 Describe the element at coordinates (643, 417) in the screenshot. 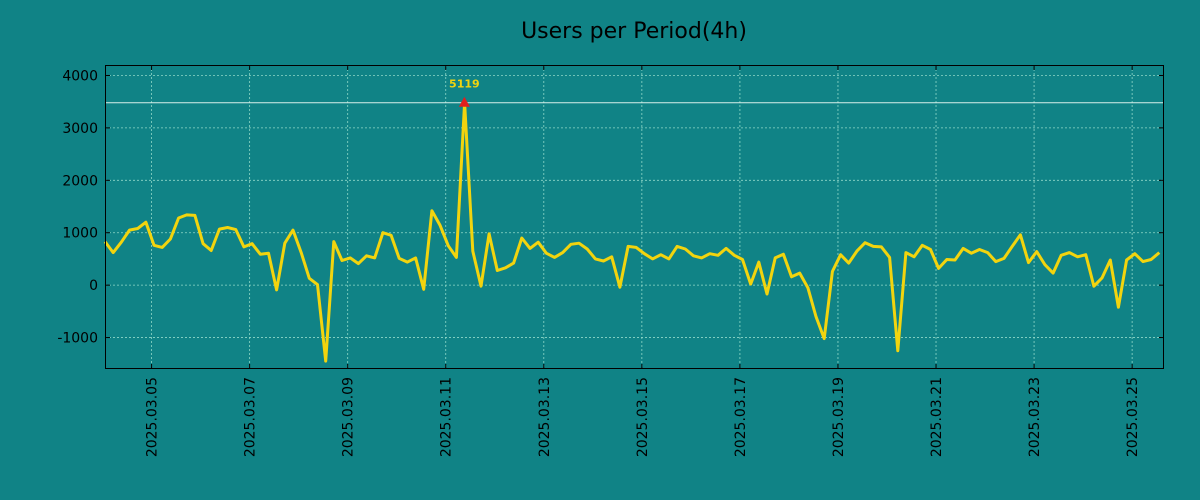

I see `x-tick-label: 2025.03.15` at that location.